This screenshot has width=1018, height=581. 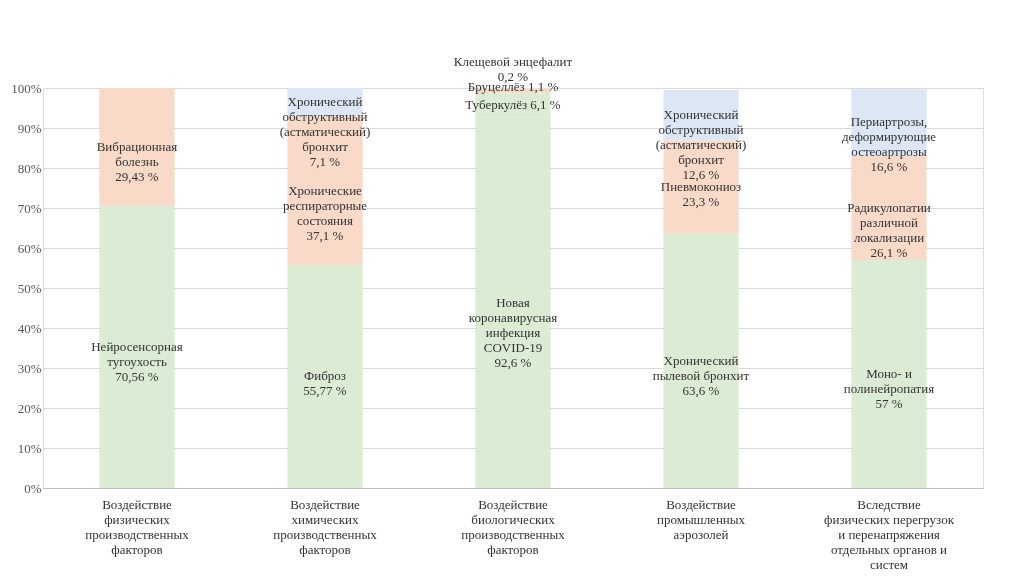 What do you see at coordinates (513, 332) in the screenshot?
I see `data-label: Новая коронавирусная инфекция COVID-19 92,6 %` at bounding box center [513, 332].